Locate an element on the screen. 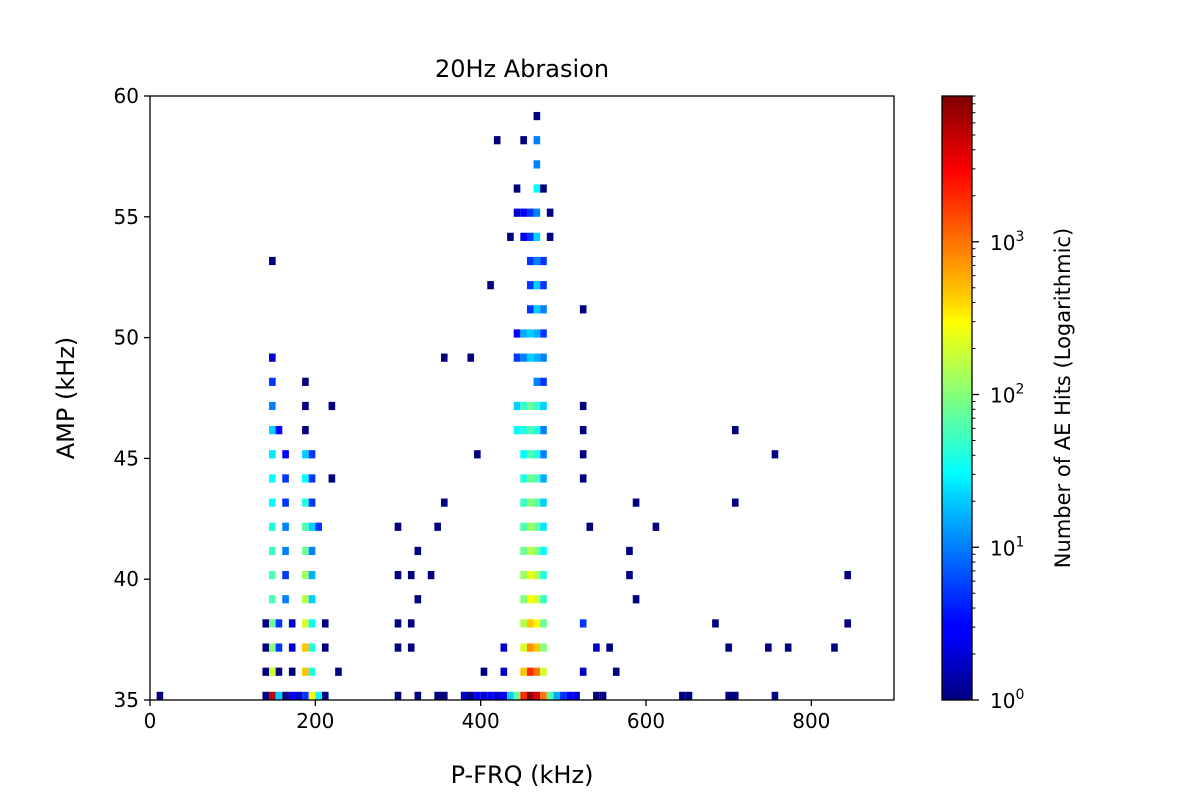 Image resolution: width=1200 pixels, height=800 pixels. y-tick-label: 45 is located at coordinates (126, 458).